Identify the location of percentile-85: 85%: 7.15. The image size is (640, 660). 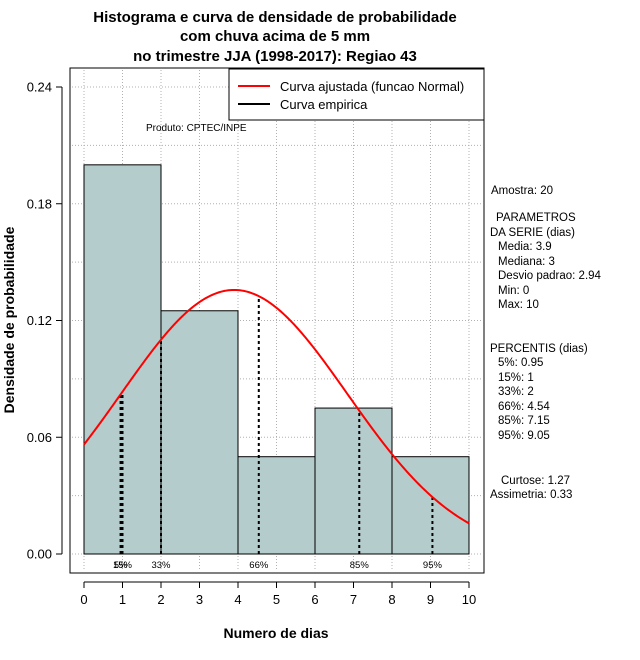
(524, 421).